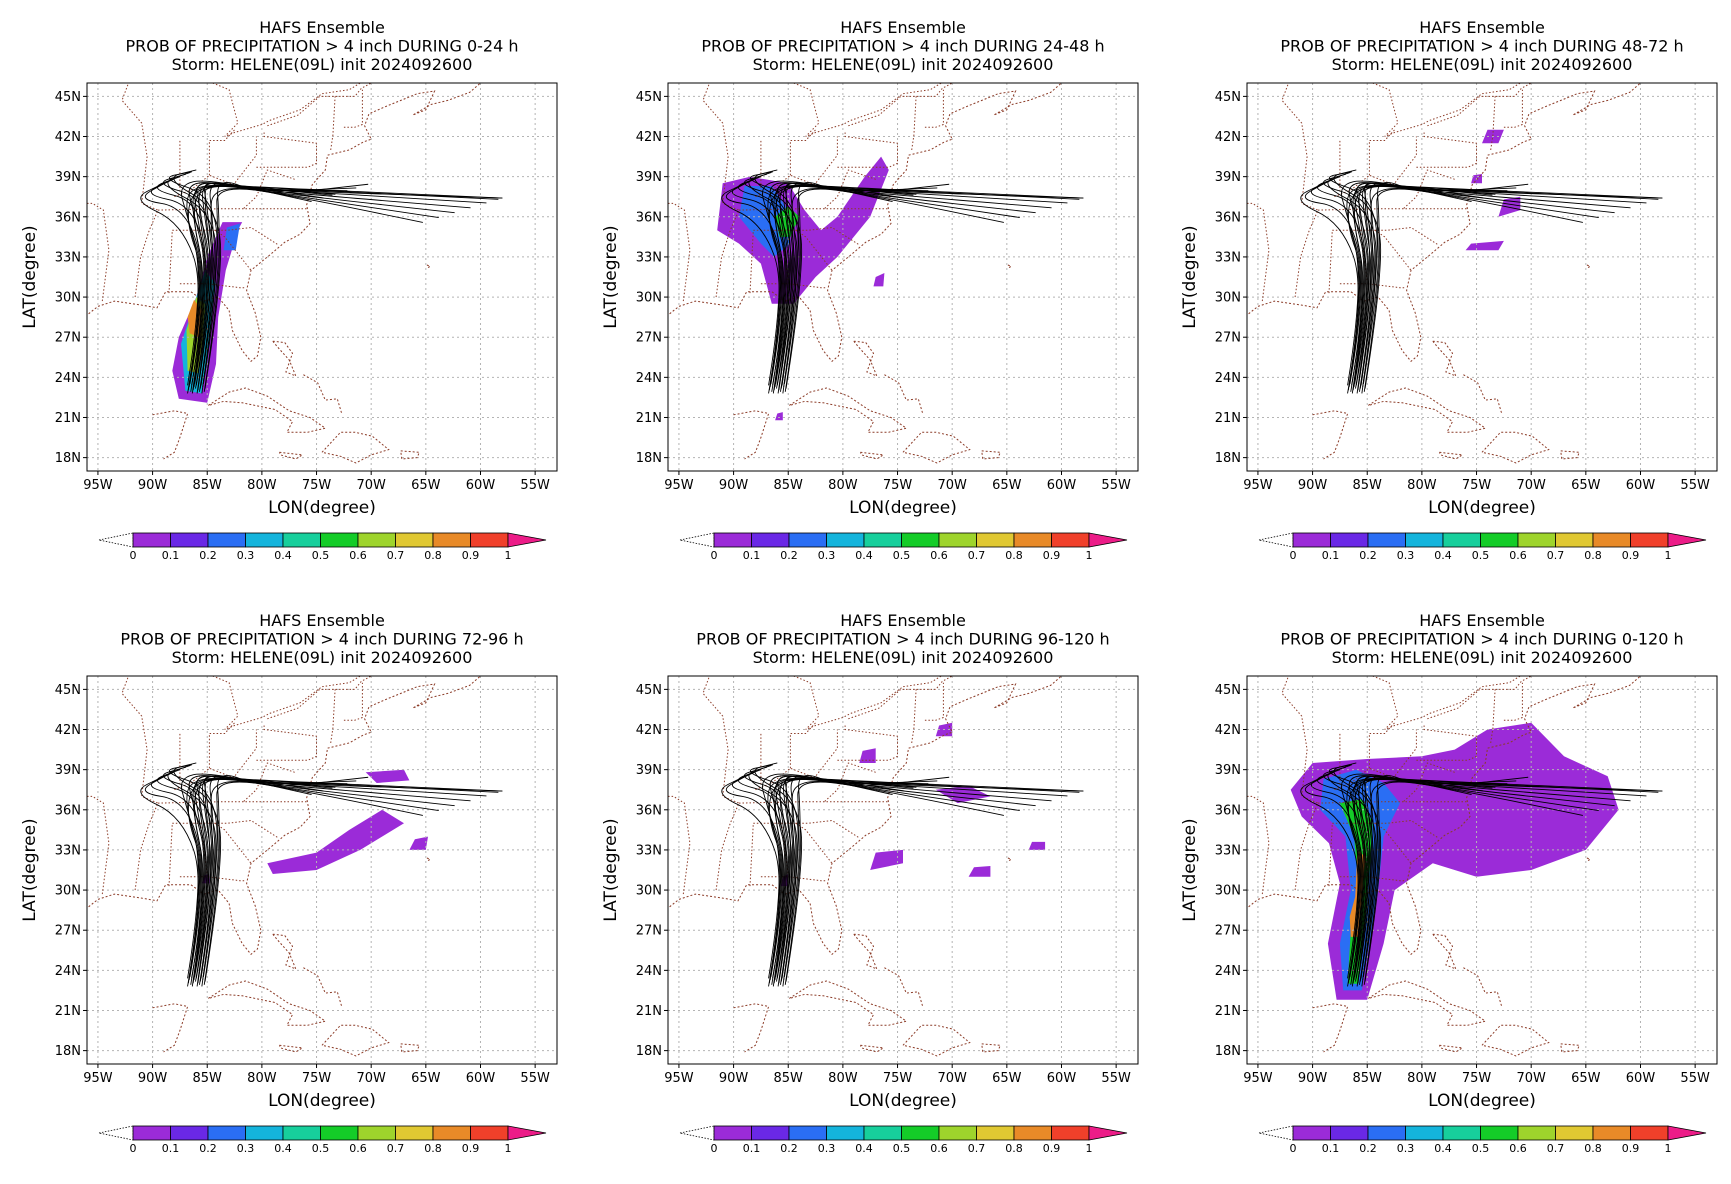  I want to click on probability-field, so click(1454, 861).